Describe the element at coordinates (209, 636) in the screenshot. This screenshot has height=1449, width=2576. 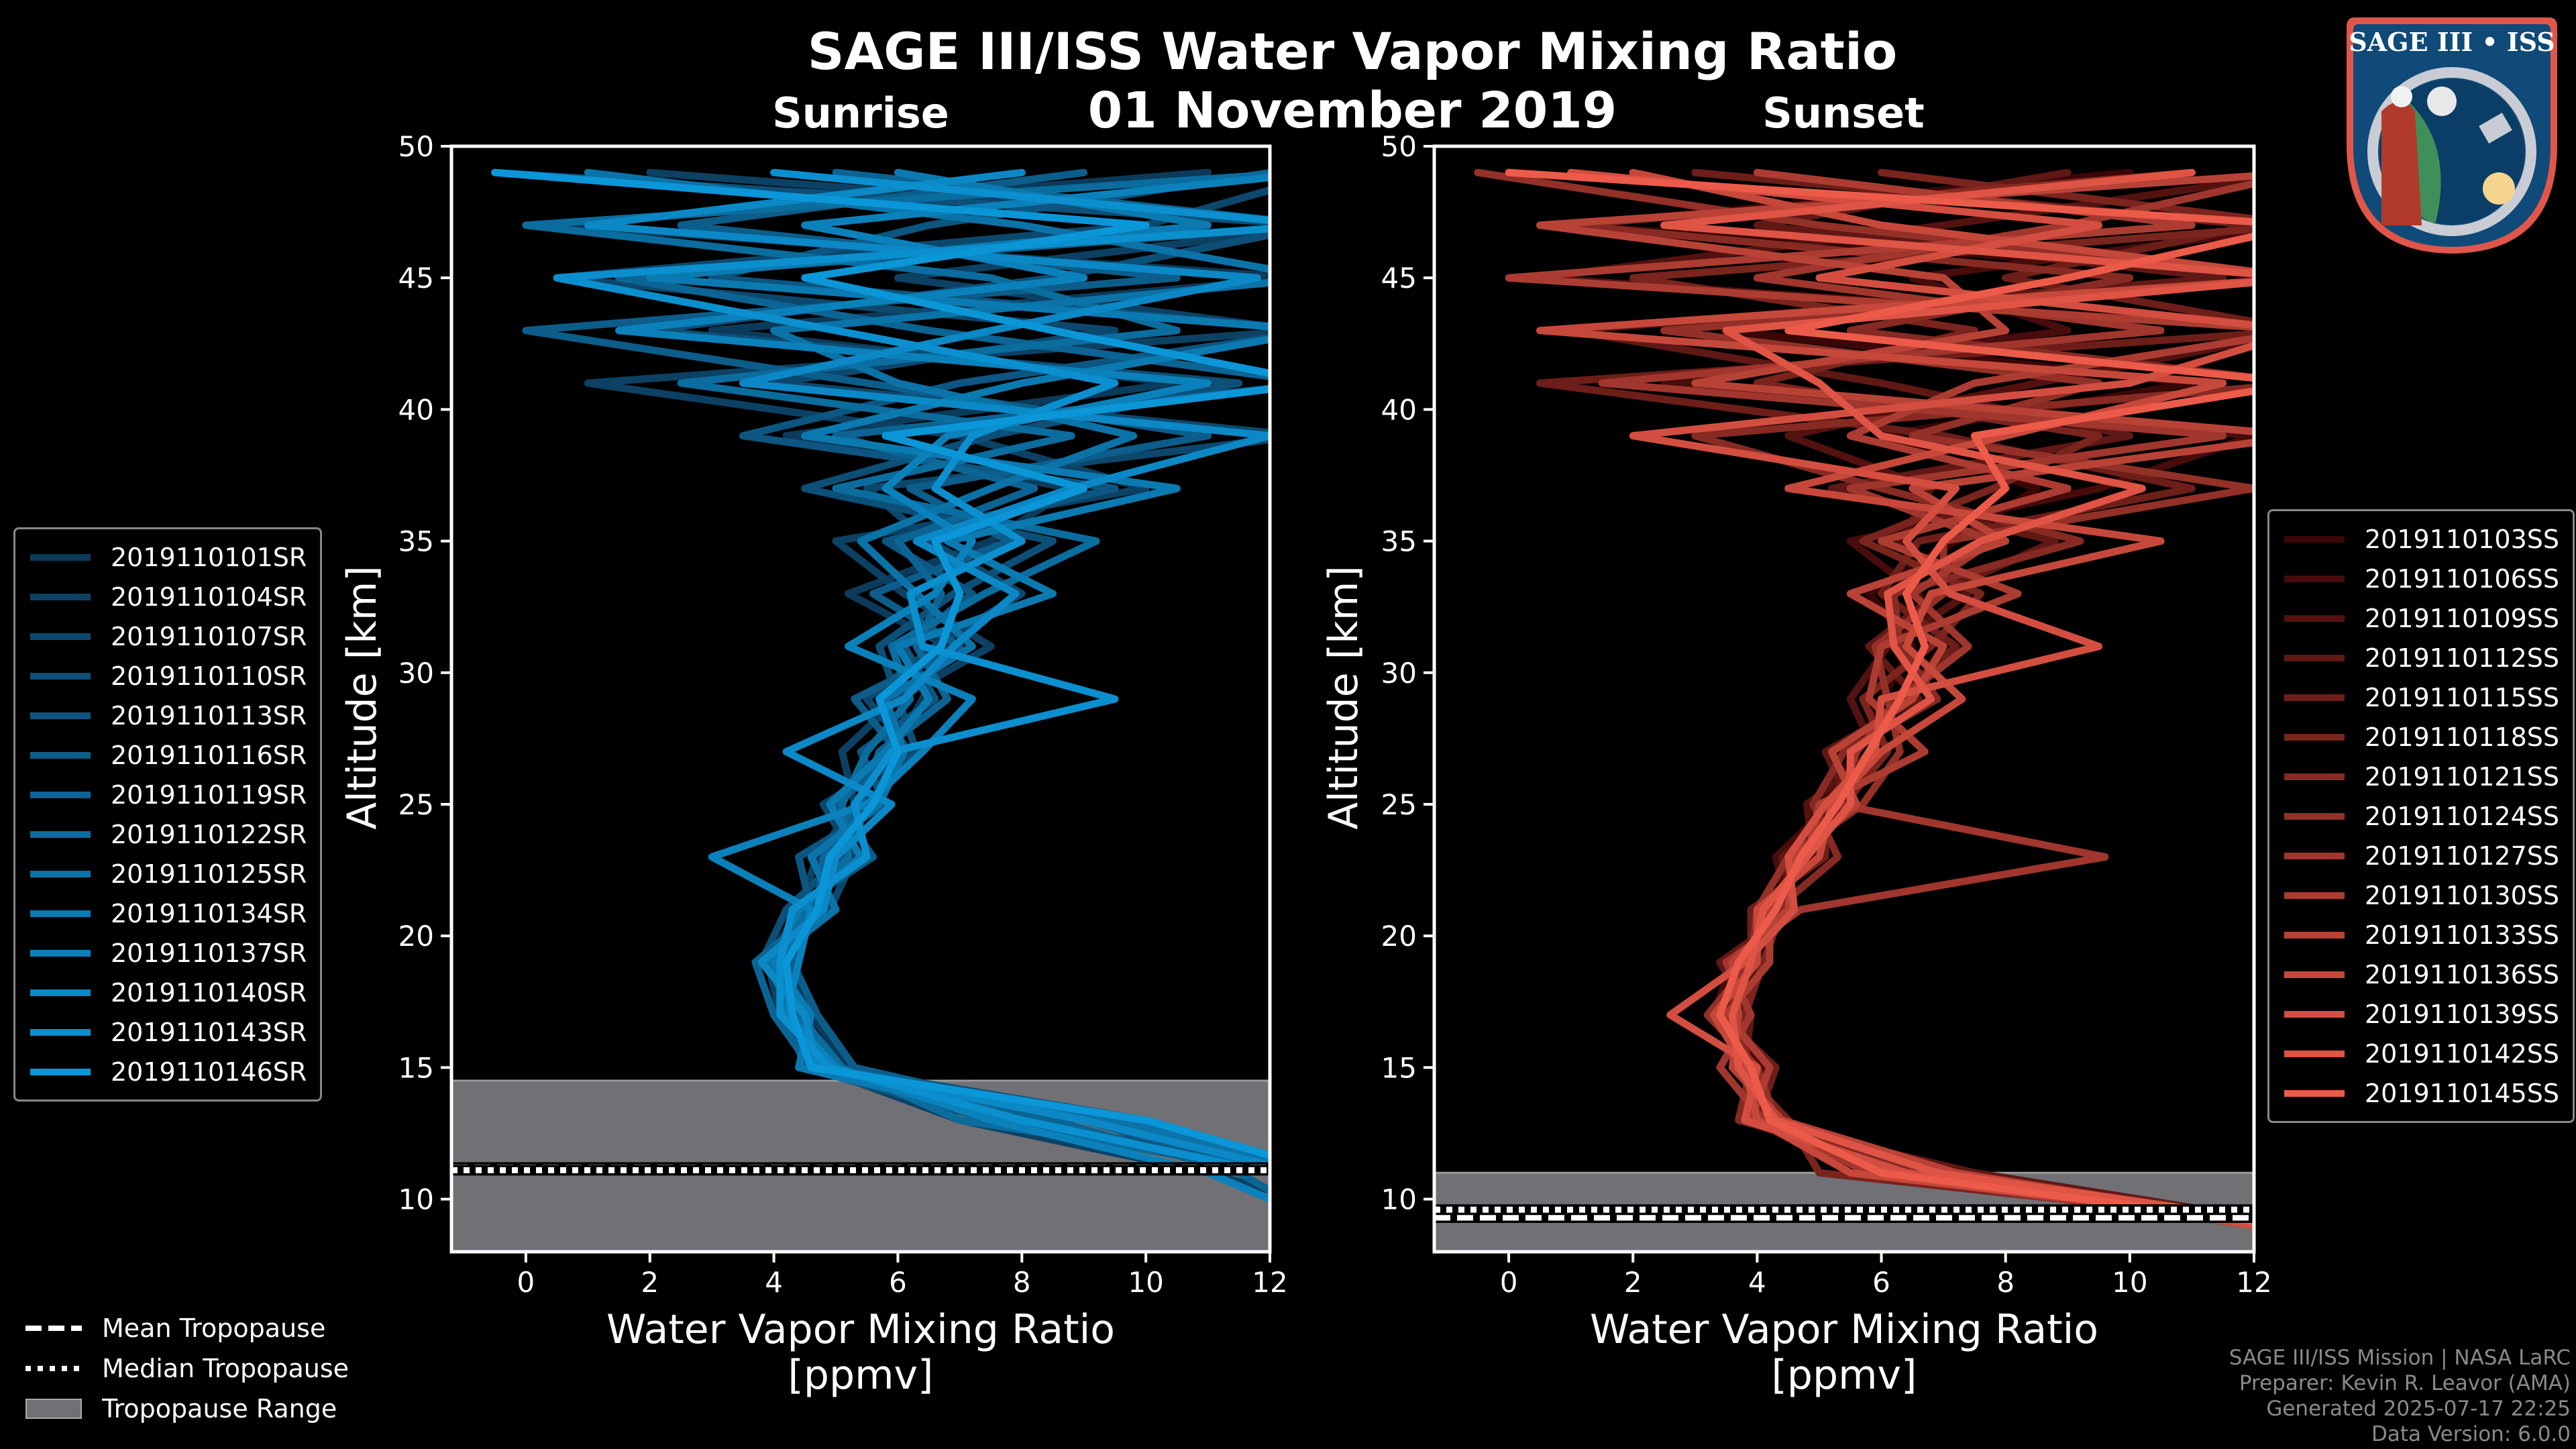
I see `legend-label: 2019110107SR` at that location.